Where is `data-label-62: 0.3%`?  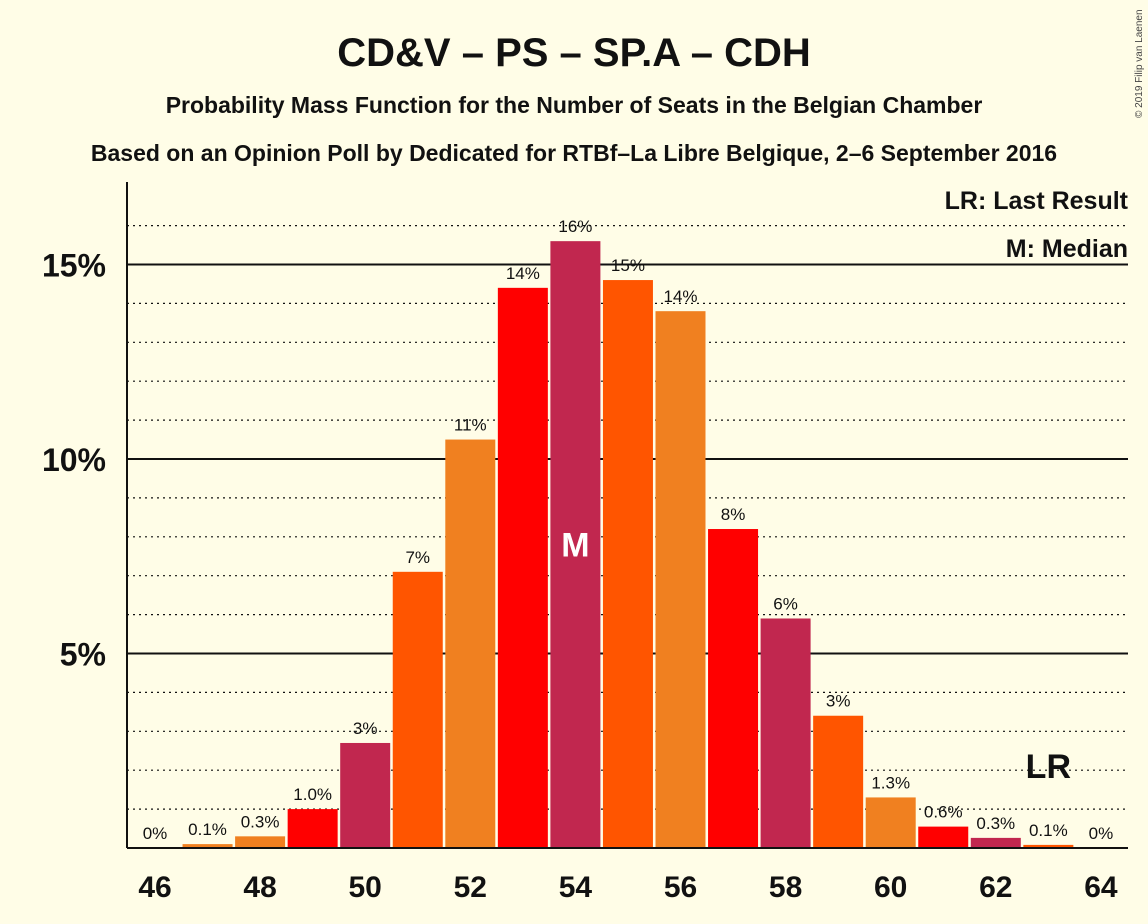
data-label-62: 0.3% is located at coordinates (995, 823).